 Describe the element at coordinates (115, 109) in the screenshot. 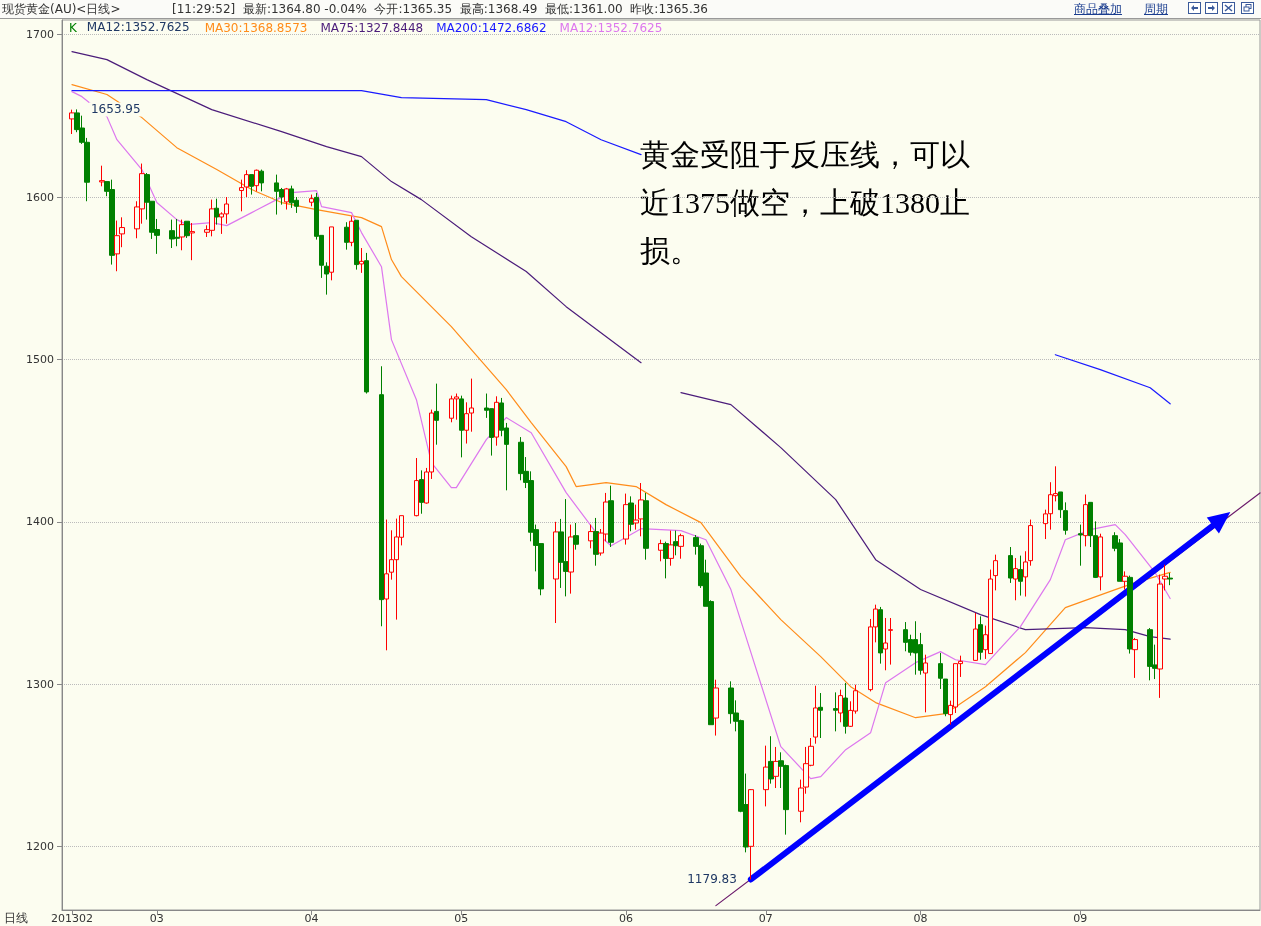

I see `annotation: 1653.95` at that location.